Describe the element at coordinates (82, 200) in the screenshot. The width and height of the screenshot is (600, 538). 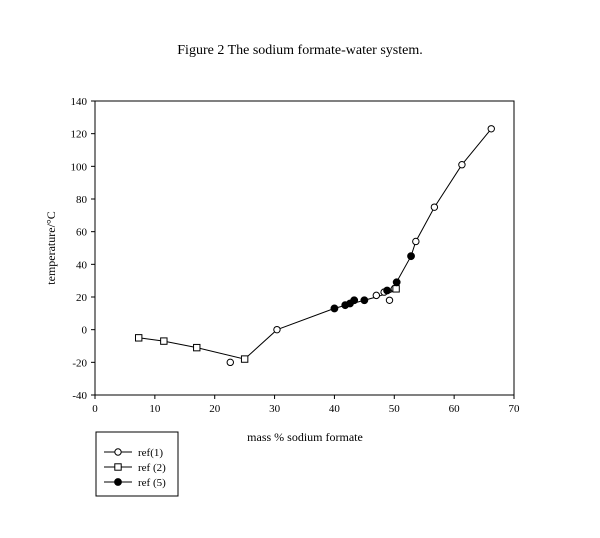
I see `y-tick-label: 80` at that location.